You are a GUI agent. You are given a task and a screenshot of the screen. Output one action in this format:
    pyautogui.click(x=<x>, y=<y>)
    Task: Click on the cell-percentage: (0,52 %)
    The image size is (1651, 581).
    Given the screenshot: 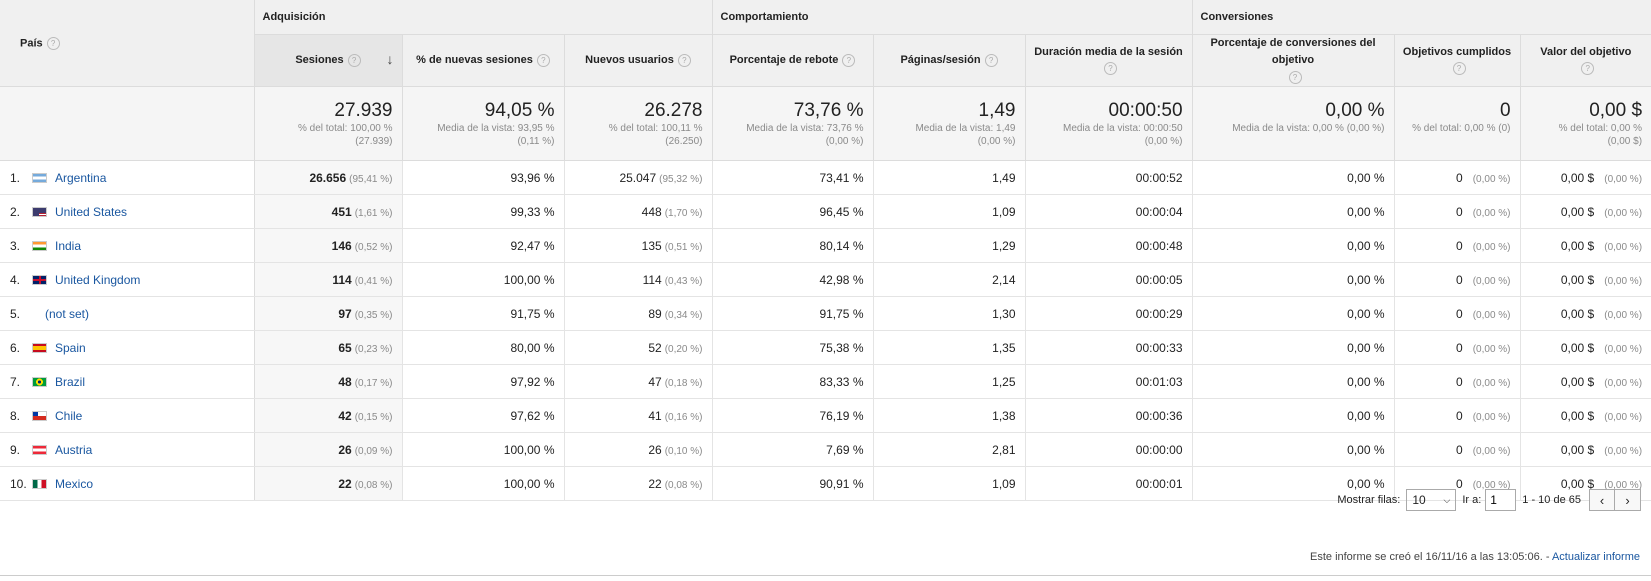 What is the action you would take?
    pyautogui.click(x=374, y=247)
    